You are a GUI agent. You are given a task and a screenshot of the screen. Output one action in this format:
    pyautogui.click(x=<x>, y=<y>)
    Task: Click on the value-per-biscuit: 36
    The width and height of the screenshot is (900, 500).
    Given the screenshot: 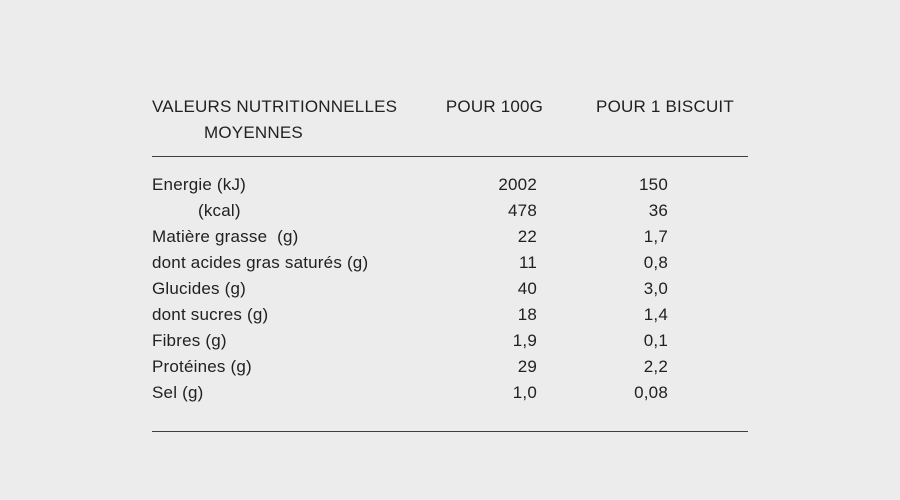 What is the action you would take?
    pyautogui.click(x=658, y=210)
    